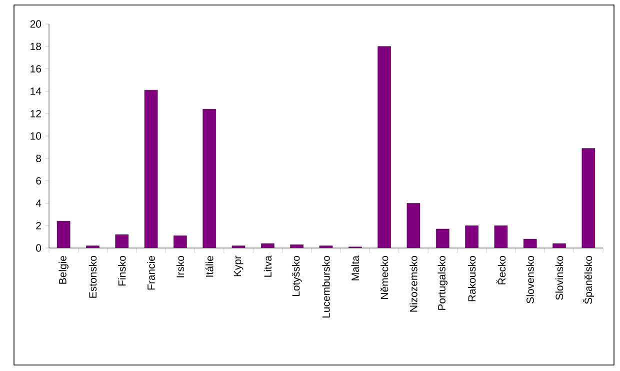 This screenshot has height=371, width=620. What do you see at coordinates (36, 136) in the screenshot?
I see `y-tick-label: 10` at bounding box center [36, 136].